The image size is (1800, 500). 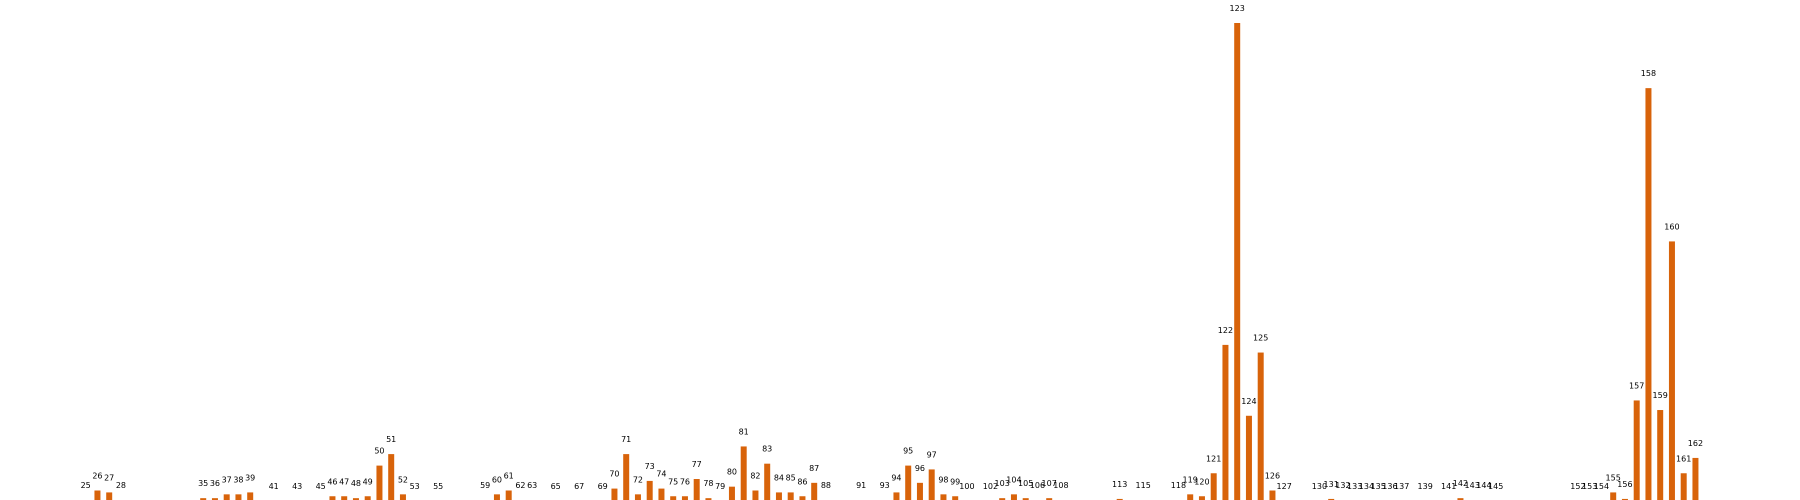 What do you see at coordinates (1401, 486) in the screenshot?
I see `bar-label-137: 137` at bounding box center [1401, 486].